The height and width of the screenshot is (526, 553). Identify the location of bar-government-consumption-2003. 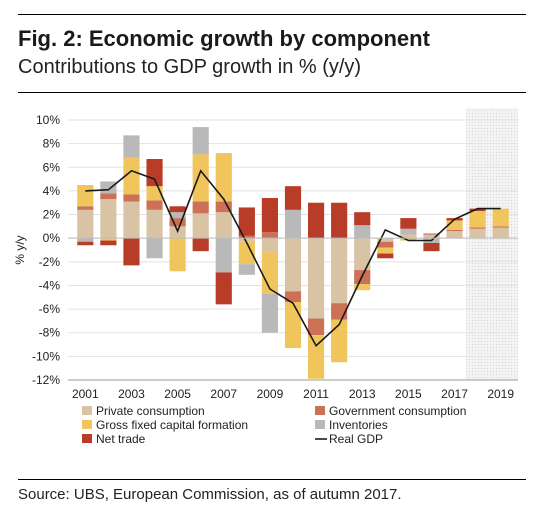
(131, 198).